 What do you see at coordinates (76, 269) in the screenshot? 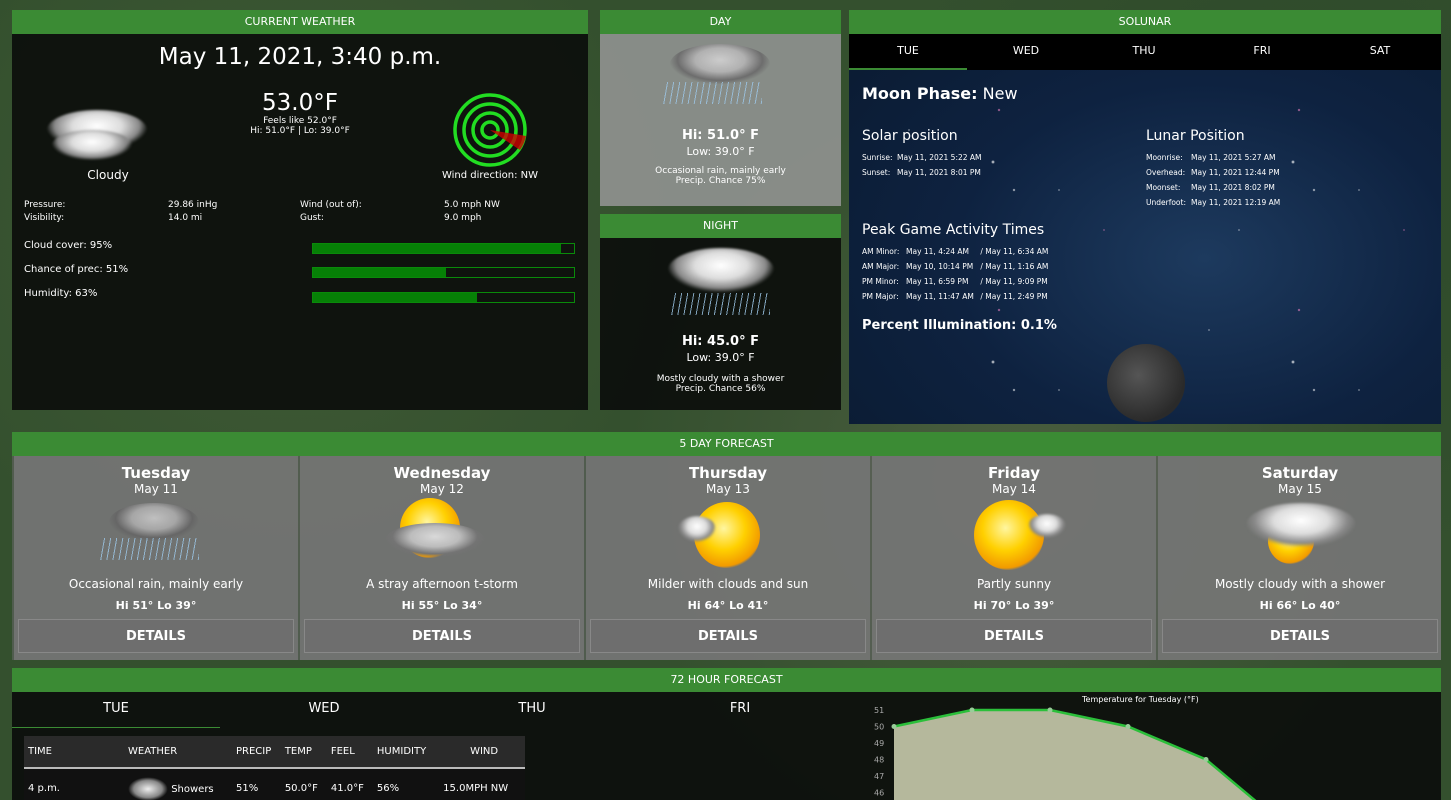
I see `precip-chance-label: Chance of prec: 51%` at bounding box center [76, 269].